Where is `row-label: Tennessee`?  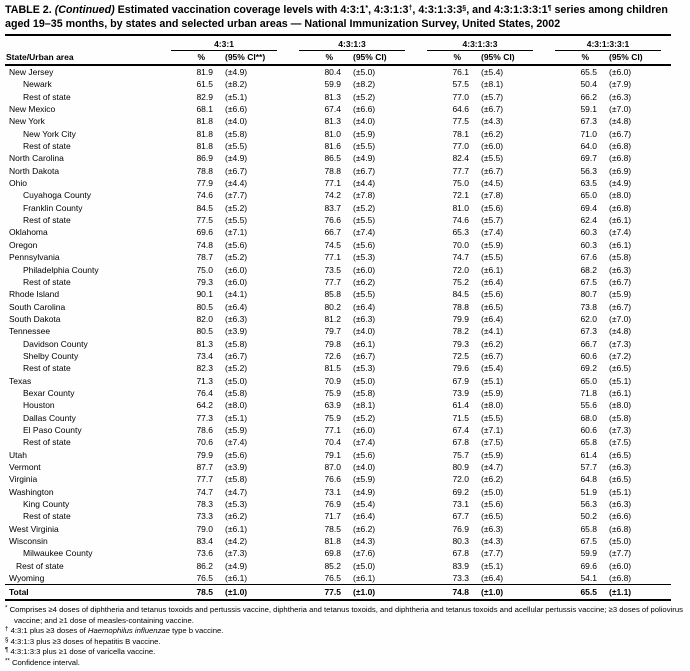
row-label: Tennessee is located at coordinates (30, 331).